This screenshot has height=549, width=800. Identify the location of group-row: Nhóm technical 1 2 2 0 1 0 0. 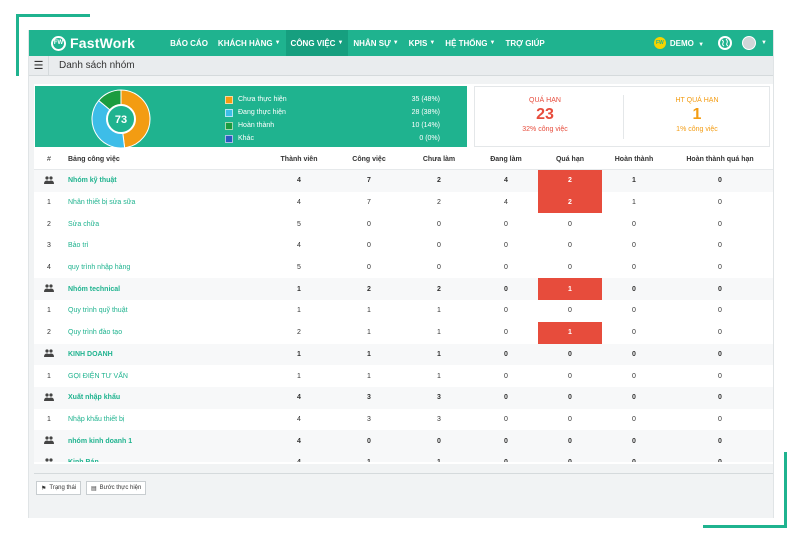
(403, 289).